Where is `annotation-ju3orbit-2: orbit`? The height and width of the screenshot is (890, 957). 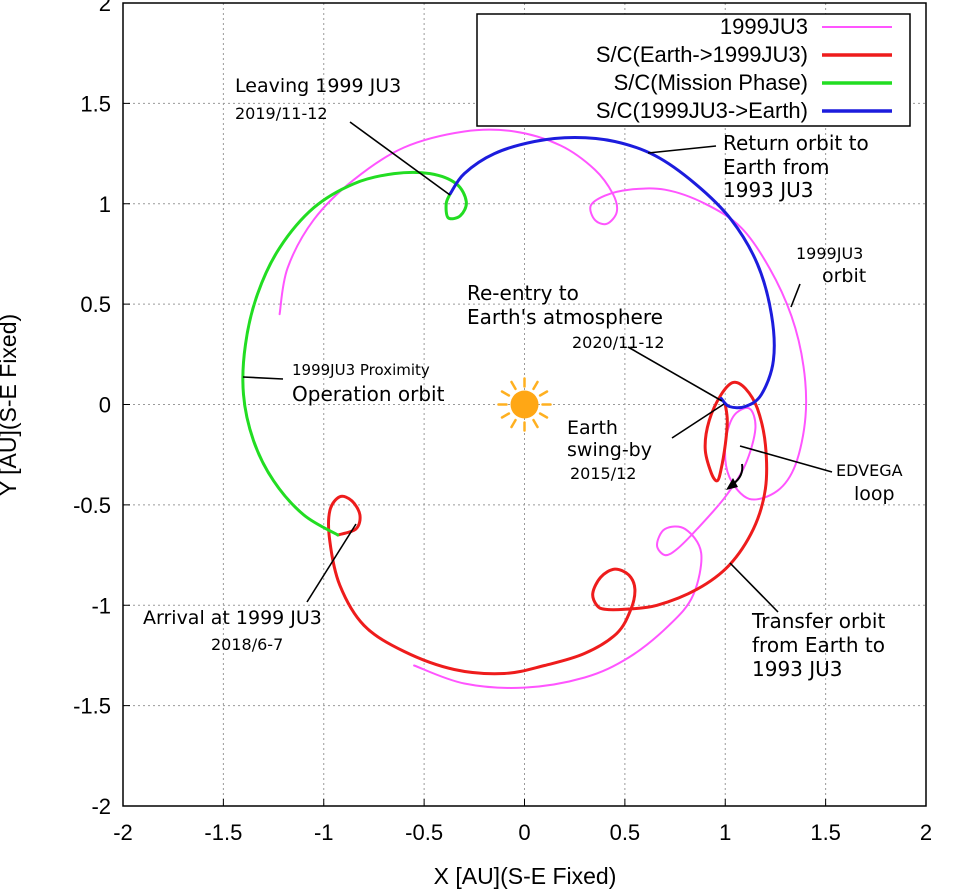 annotation-ju3orbit-2: orbit is located at coordinates (844, 276).